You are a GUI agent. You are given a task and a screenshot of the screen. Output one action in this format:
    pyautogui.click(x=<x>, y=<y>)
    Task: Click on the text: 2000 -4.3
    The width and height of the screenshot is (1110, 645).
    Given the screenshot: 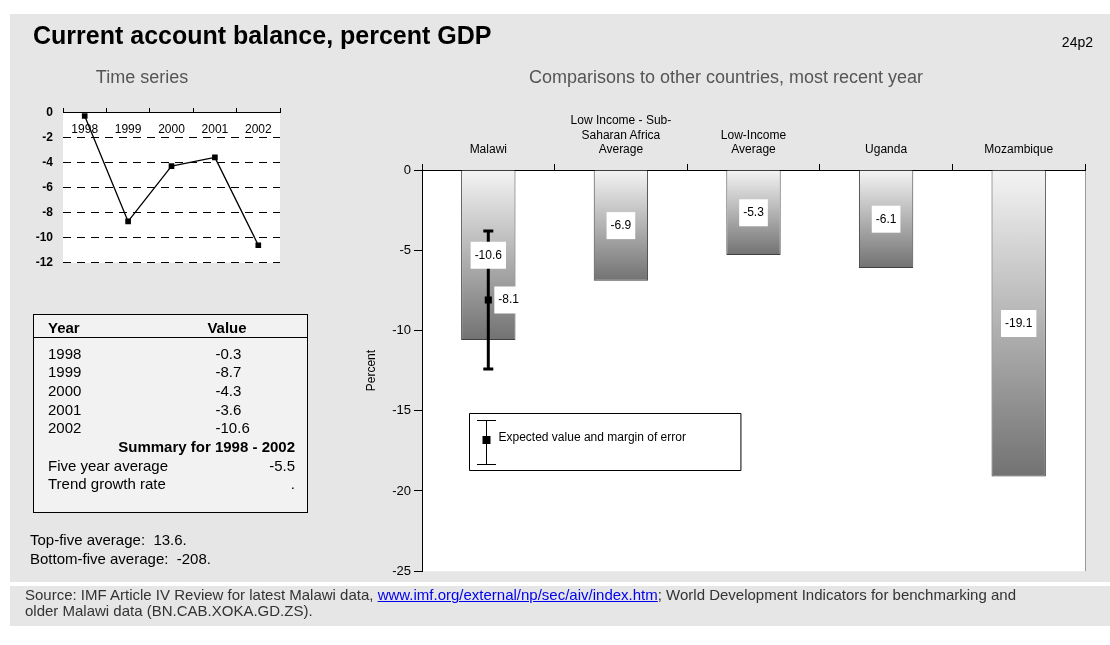 What is the action you would take?
    pyautogui.click(x=145, y=390)
    